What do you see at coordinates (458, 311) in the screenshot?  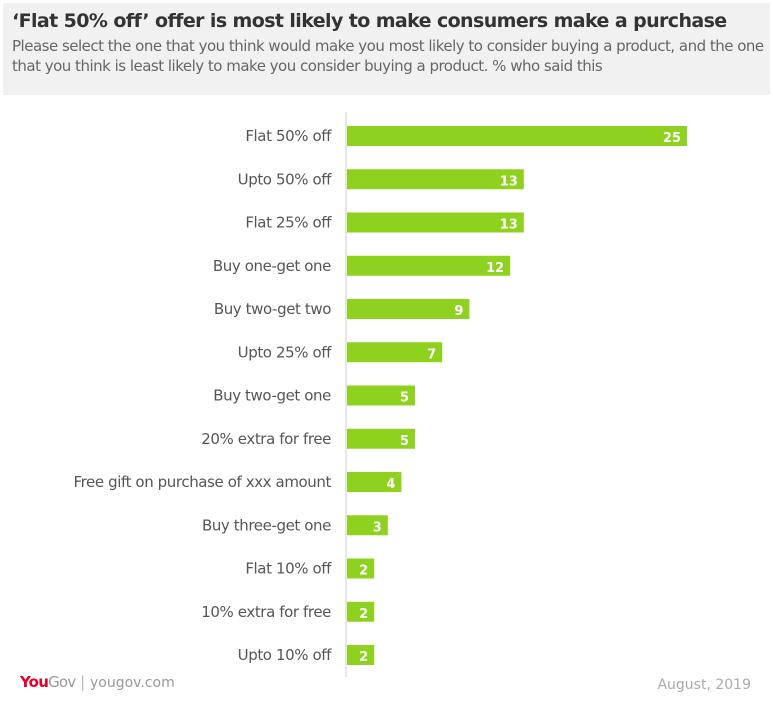 I see `data-label: 9` at bounding box center [458, 311].